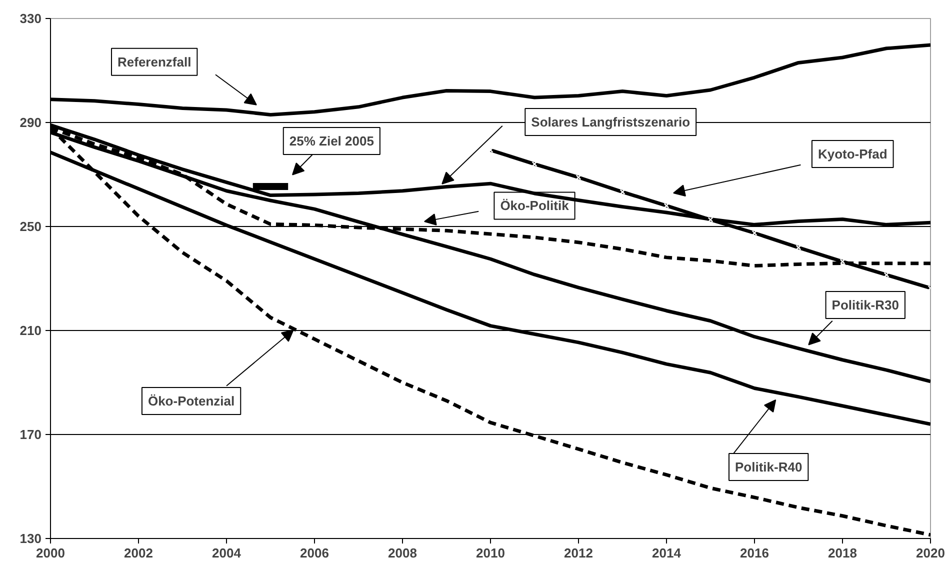 This screenshot has height=571, width=948. I want to click on text: Politik-R40, so click(768, 467).